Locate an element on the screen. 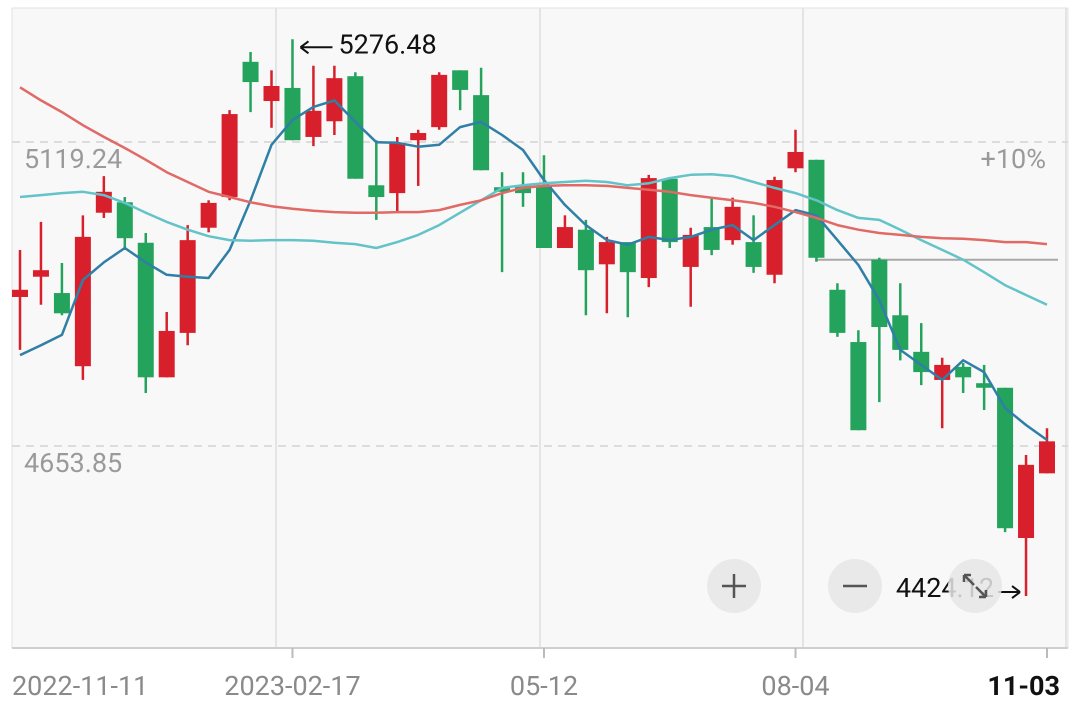 Image resolution: width=1080 pixels, height=718 pixels. zoom-out-button is located at coordinates (855, 586).